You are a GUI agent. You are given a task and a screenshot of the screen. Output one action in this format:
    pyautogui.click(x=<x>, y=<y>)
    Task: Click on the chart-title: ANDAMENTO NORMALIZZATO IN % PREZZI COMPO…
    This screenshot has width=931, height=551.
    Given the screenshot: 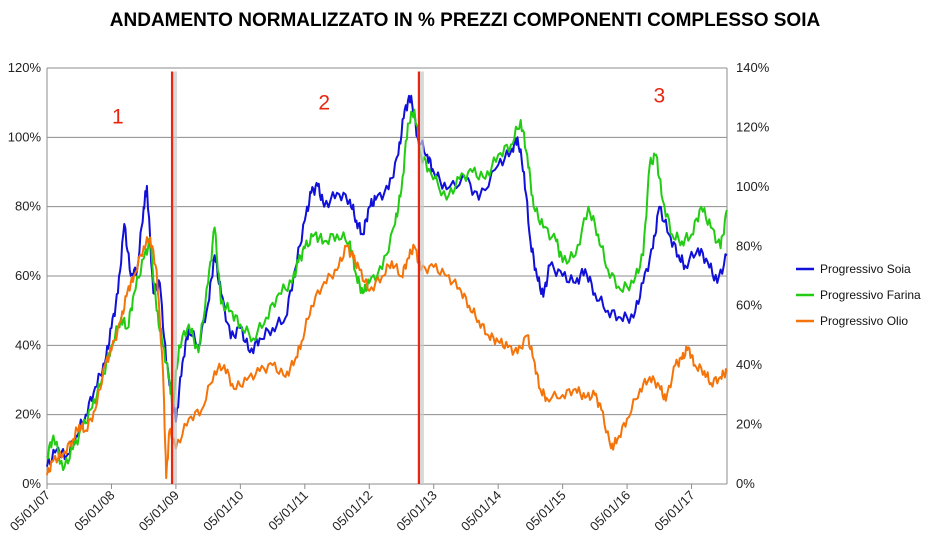 What is the action you would take?
    pyautogui.click(x=465, y=20)
    